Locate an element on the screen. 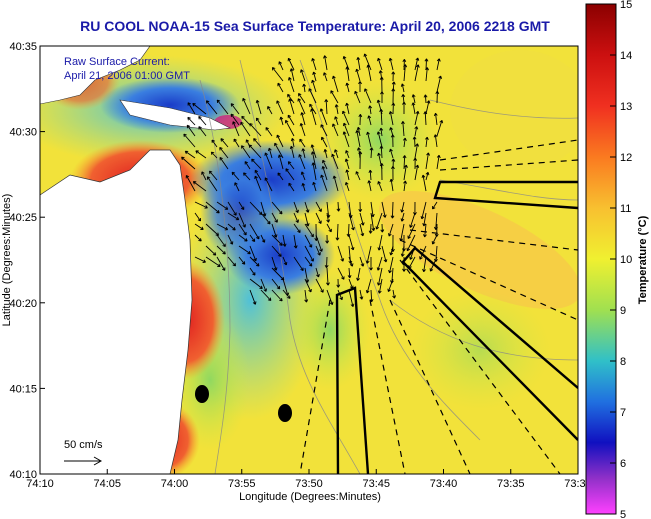 The height and width of the screenshot is (519, 651). scale-label: 50 cm/s is located at coordinates (83, 445).